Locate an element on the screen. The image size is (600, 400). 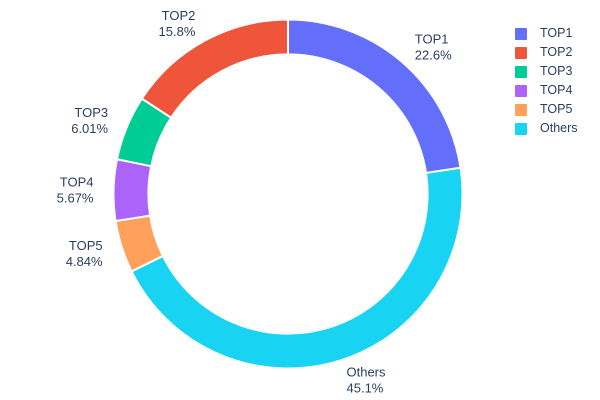
legend-item-top1: TOP1 is located at coordinates (546, 33).